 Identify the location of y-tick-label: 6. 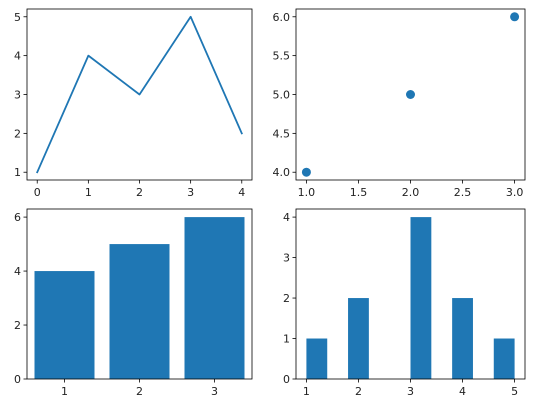
(17, 217).